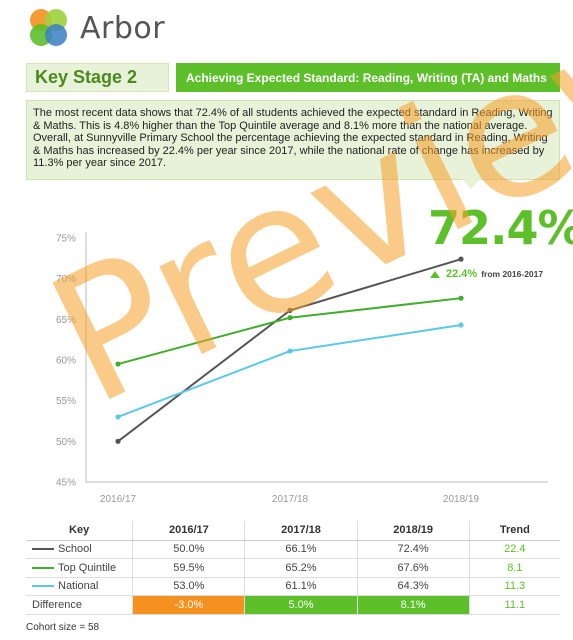 This screenshot has width=573, height=640. What do you see at coordinates (189, 531) in the screenshot?
I see `table-header-cell: 2016/17` at bounding box center [189, 531].